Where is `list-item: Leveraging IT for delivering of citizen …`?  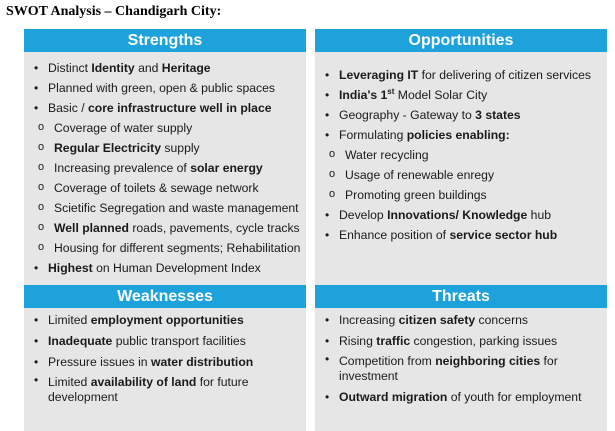 list-item: Leveraging IT for delivering of citizen … is located at coordinates (463, 75).